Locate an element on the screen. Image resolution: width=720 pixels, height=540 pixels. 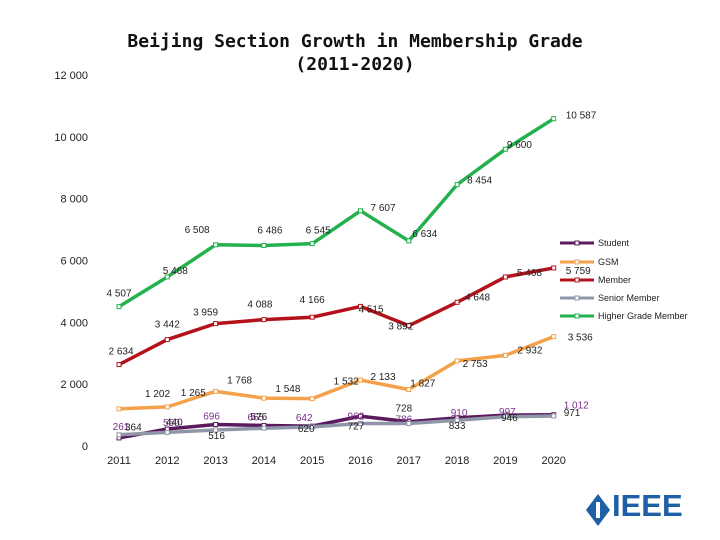
series-student: 261 550 696 665 642 962 786 910 997 1 012 is located at coordinates (351, 421).